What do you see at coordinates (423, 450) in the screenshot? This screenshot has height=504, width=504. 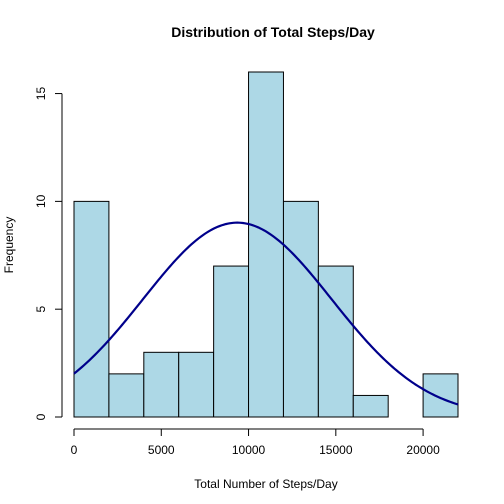 I see `x-tick-label: 20000` at bounding box center [423, 450].